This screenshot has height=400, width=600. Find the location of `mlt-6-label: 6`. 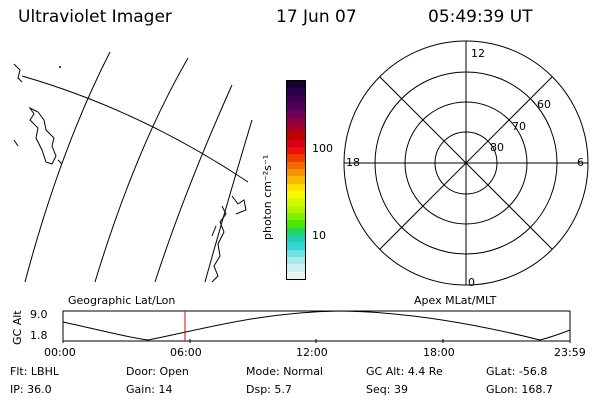

mlt-6-label: 6 is located at coordinates (580, 162).